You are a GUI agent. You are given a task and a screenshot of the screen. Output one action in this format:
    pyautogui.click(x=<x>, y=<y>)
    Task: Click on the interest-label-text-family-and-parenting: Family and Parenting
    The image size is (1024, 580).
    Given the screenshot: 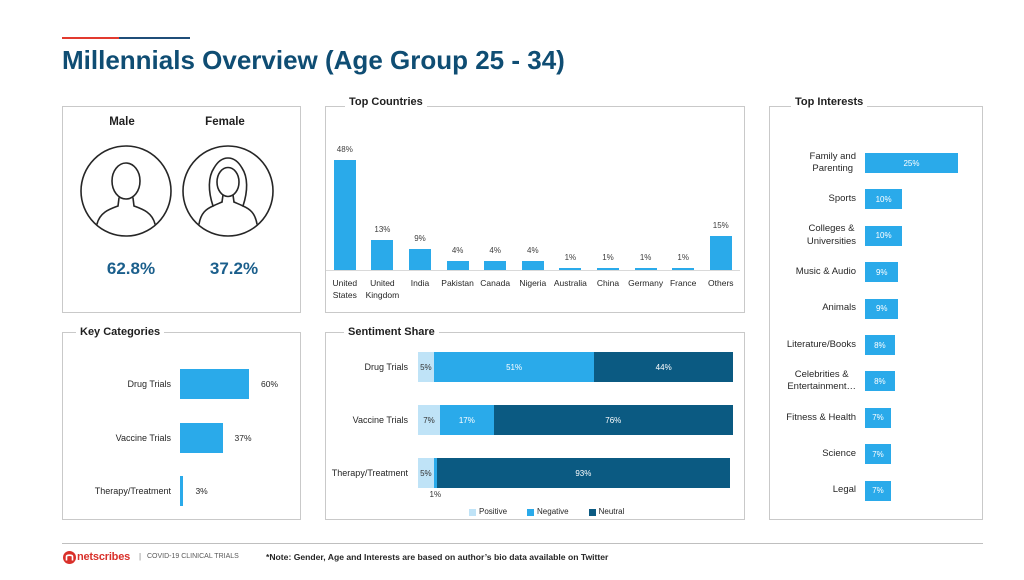 What is the action you would take?
    pyautogui.click(x=832, y=162)
    